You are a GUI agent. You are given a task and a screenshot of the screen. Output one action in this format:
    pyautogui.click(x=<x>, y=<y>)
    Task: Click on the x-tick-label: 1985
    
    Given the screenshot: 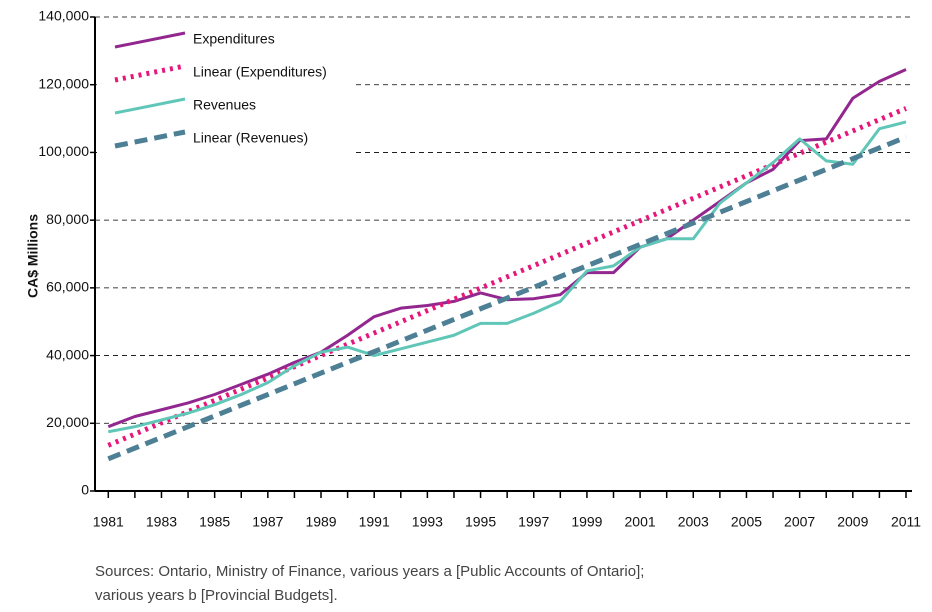 What is the action you would take?
    pyautogui.click(x=214, y=522)
    